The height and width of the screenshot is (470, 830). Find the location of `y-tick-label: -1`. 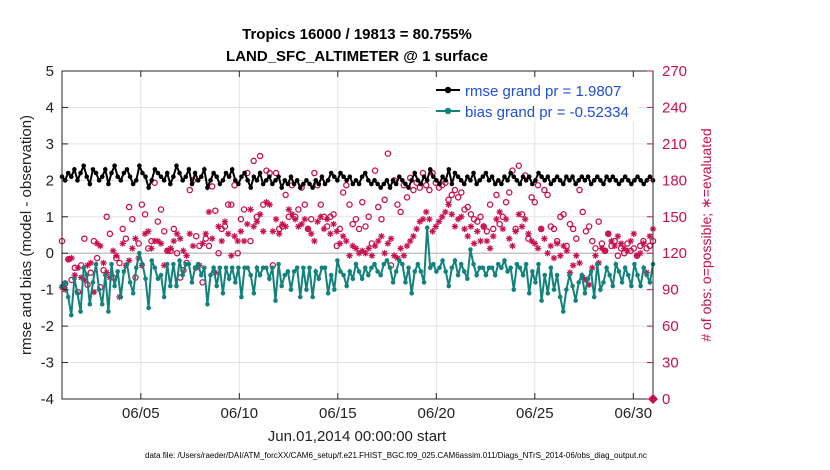

y-tick-label: -1 is located at coordinates (47, 290).